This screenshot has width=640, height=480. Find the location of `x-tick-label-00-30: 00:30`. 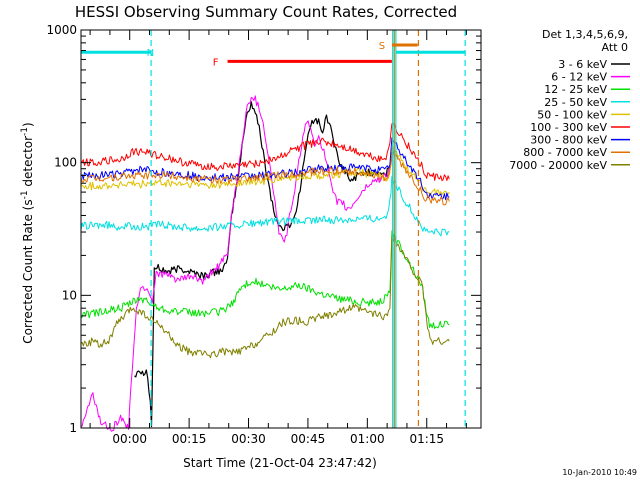

x-tick-label-00-30: 00:30 is located at coordinates (248, 439).